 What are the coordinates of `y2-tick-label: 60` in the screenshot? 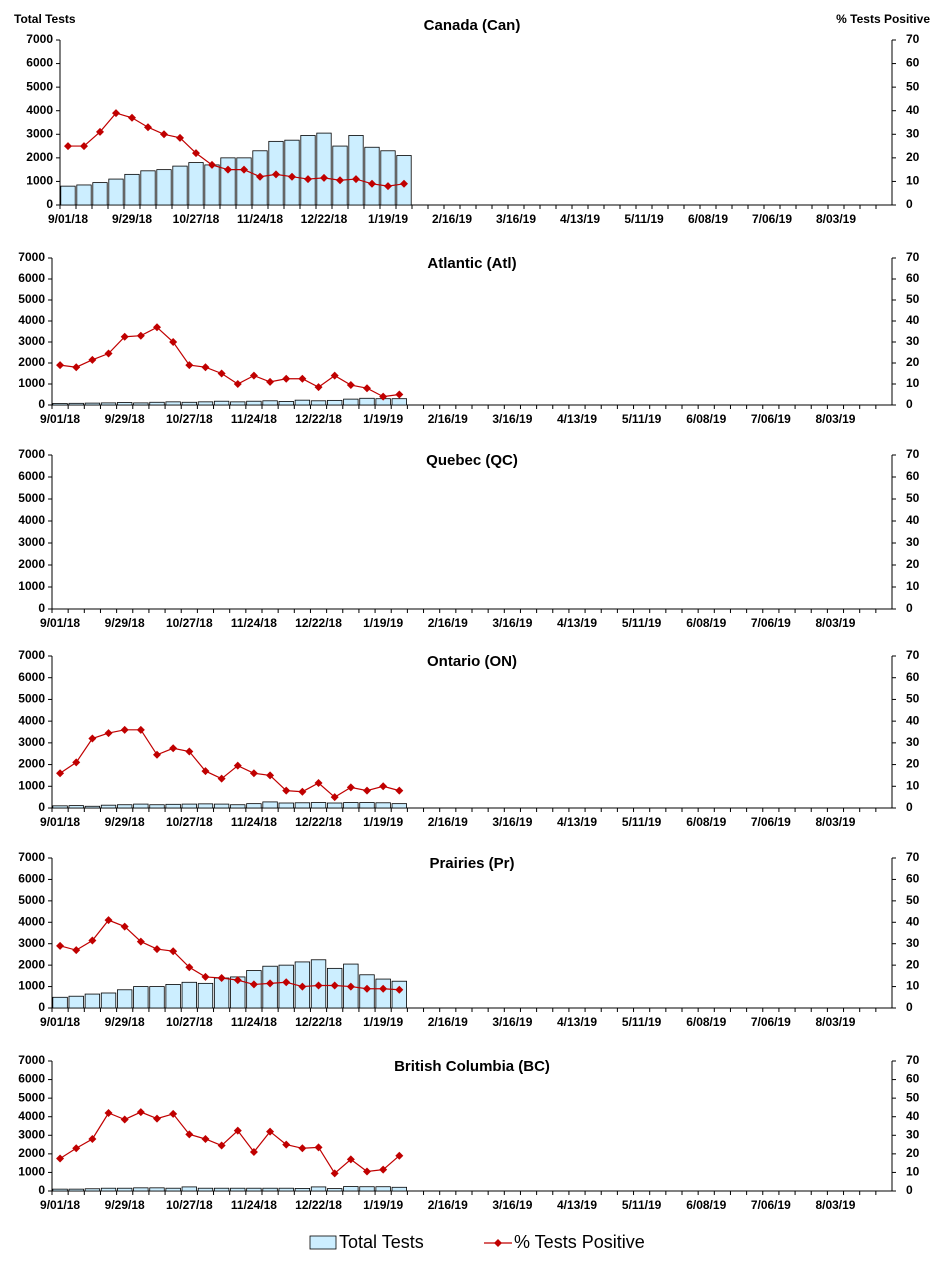 It's located at (913, 63).